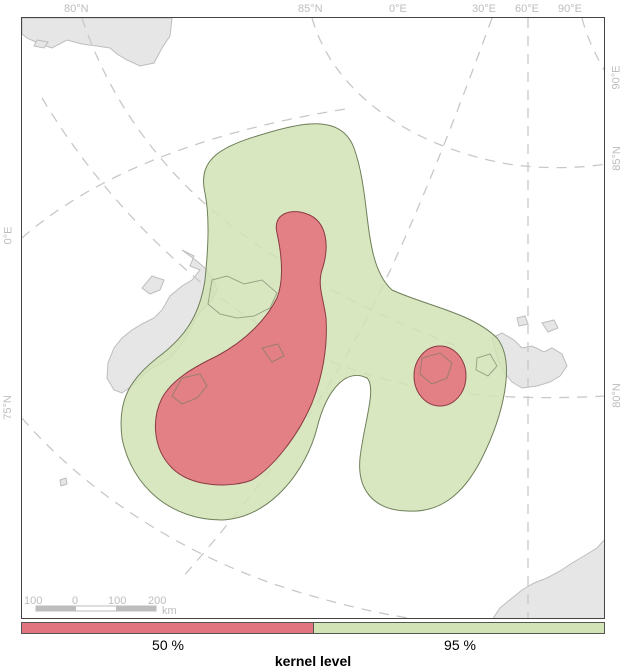  I want to click on legend-label-50: 50 %, so click(168, 645).